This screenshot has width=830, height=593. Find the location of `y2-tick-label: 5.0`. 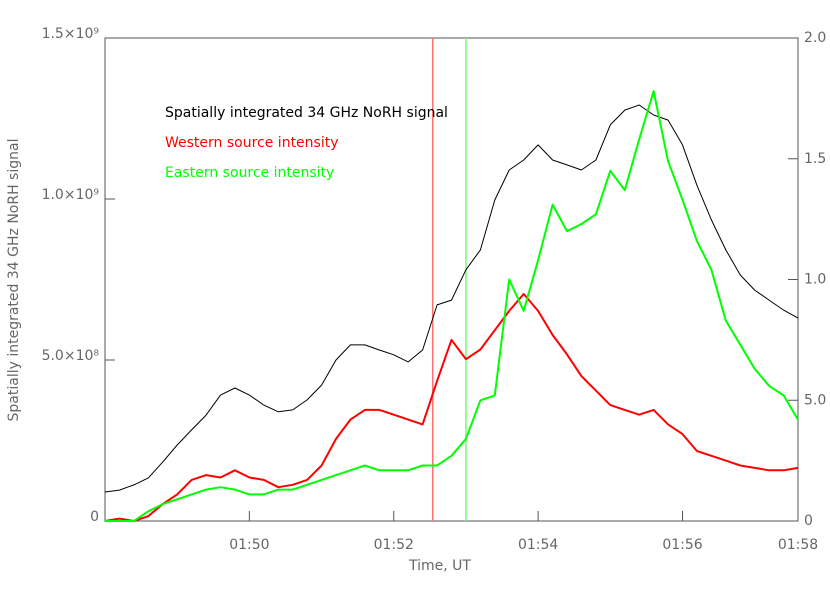

y2-tick-label: 5.0 is located at coordinates (815, 400).